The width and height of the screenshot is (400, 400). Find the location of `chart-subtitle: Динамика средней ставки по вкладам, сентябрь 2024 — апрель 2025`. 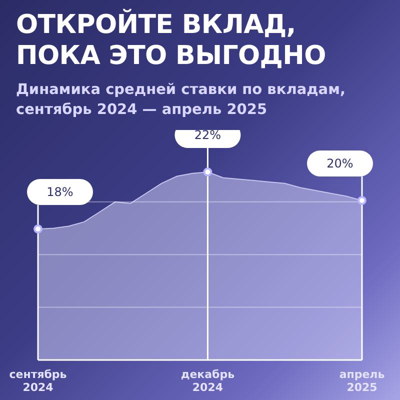

chart-subtitle: Динамика средней ставки по вкладам, сентябрь 2024 — апрель 2025 is located at coordinates (181, 100).